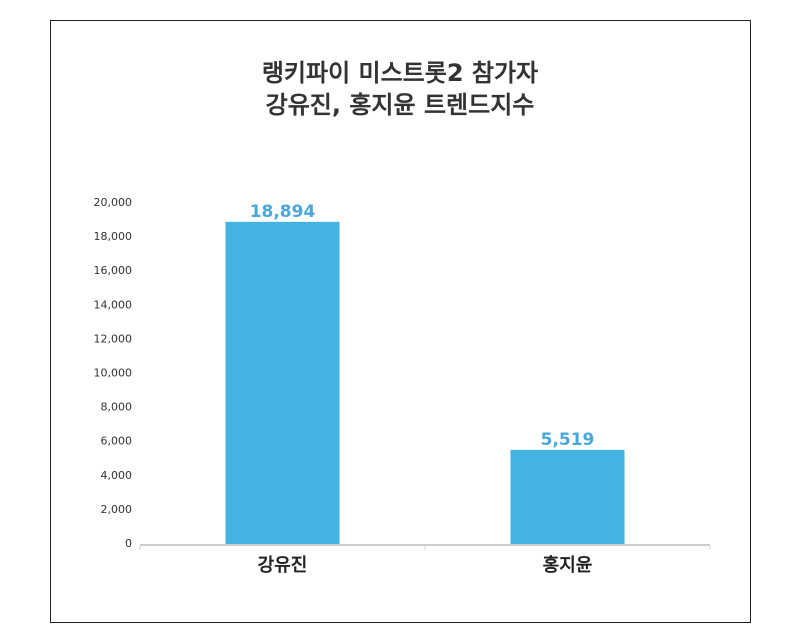  I want to click on y-tick-label: 4,000, so click(117, 475).